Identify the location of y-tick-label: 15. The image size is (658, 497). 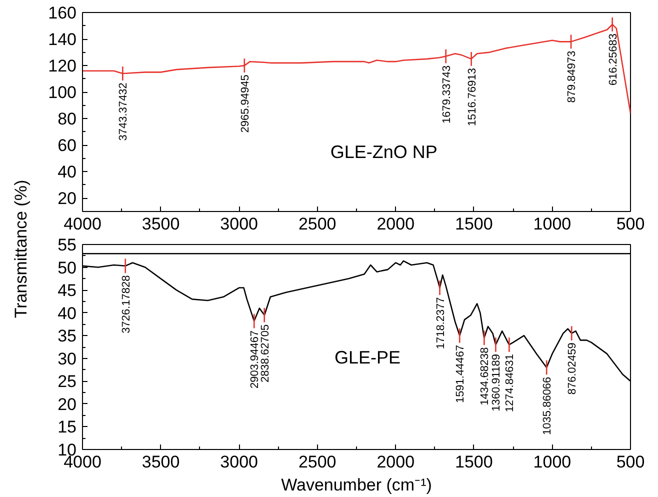
(67, 427).